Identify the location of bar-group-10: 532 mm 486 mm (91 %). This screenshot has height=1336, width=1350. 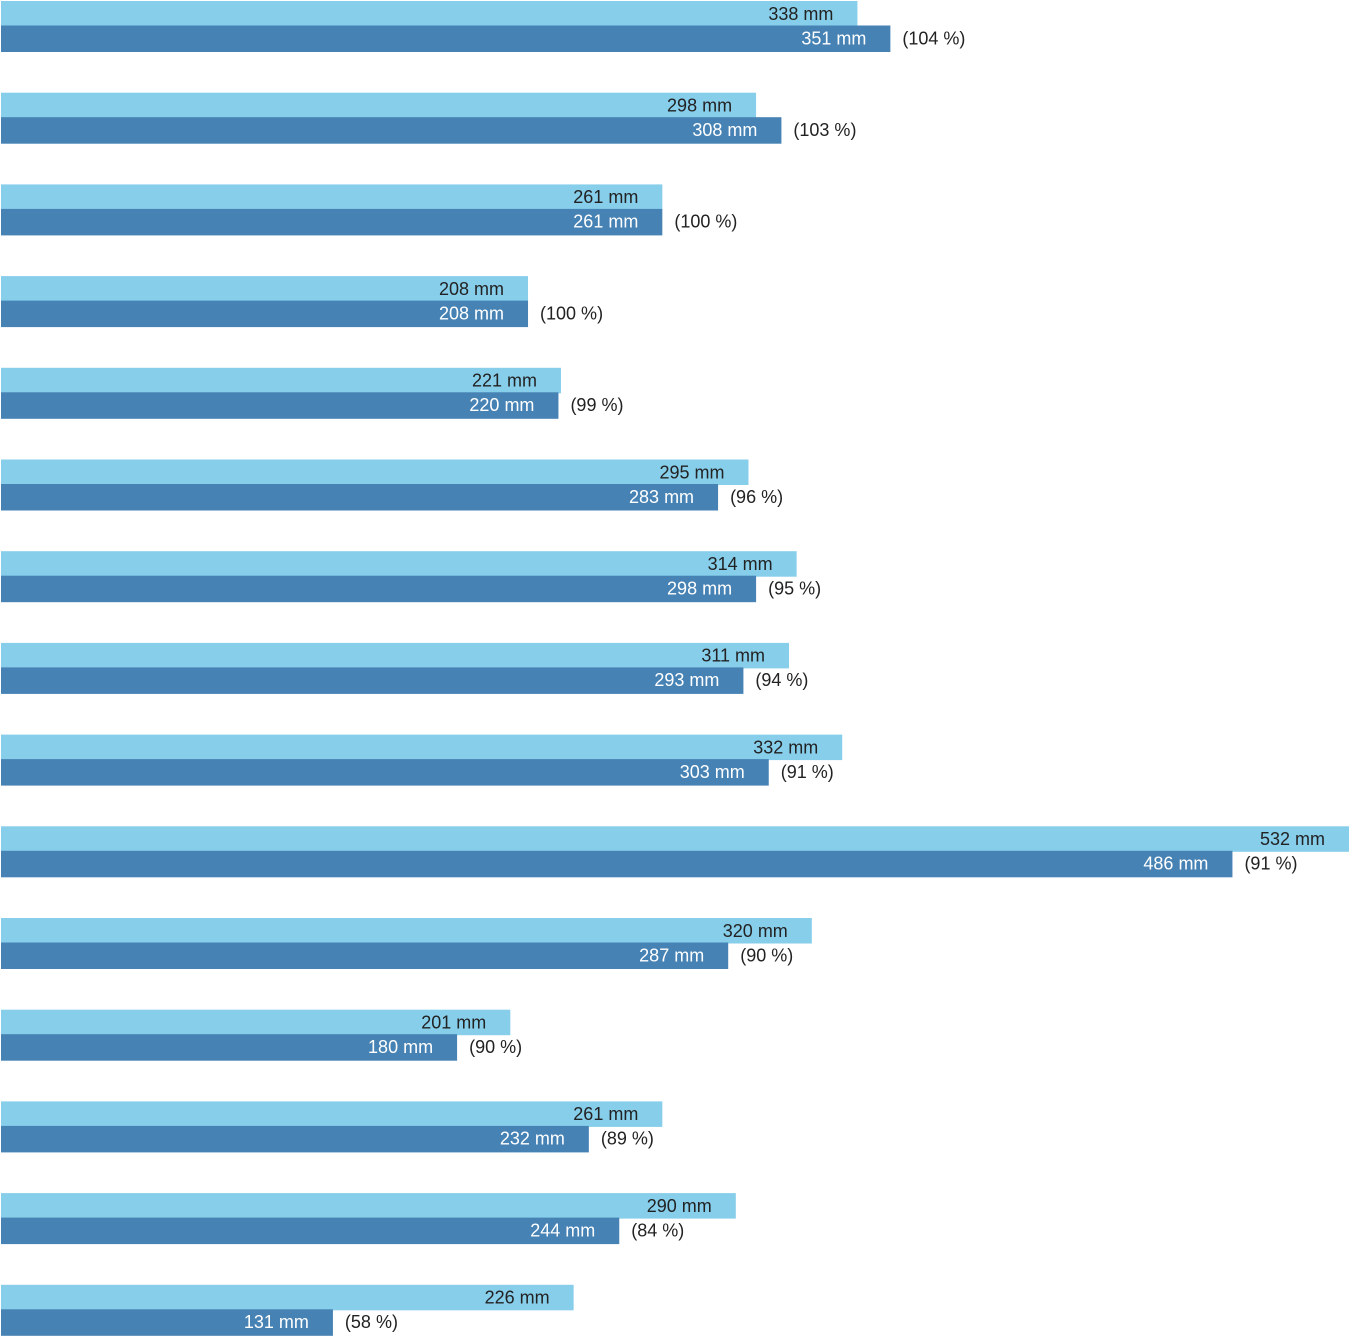
(675, 852).